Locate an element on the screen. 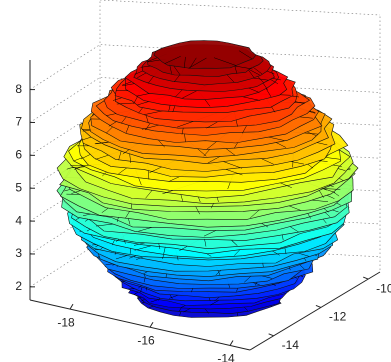 This screenshot has width=391, height=362. grid-edge is located at coordinates (240, 8).